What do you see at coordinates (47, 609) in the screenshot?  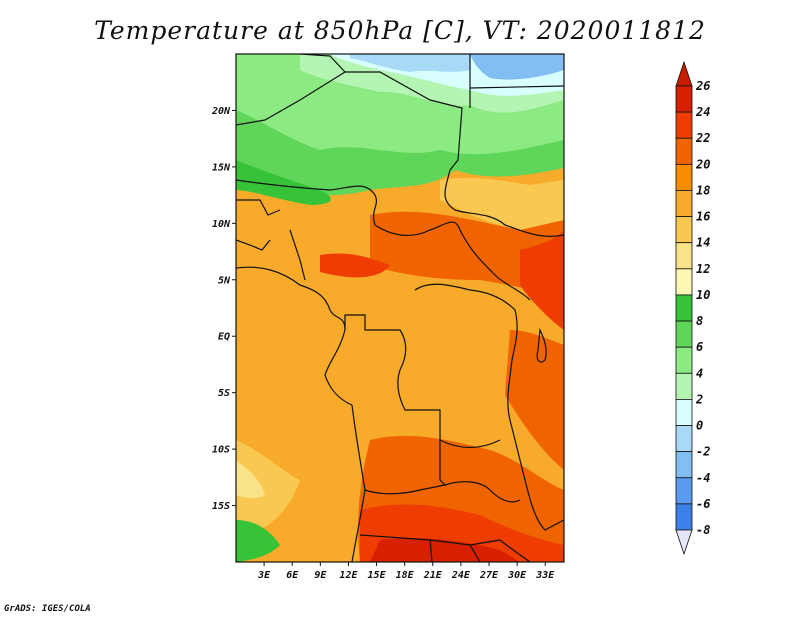 I see `grads-footer: GrADS: IGES/COLA` at bounding box center [47, 609].